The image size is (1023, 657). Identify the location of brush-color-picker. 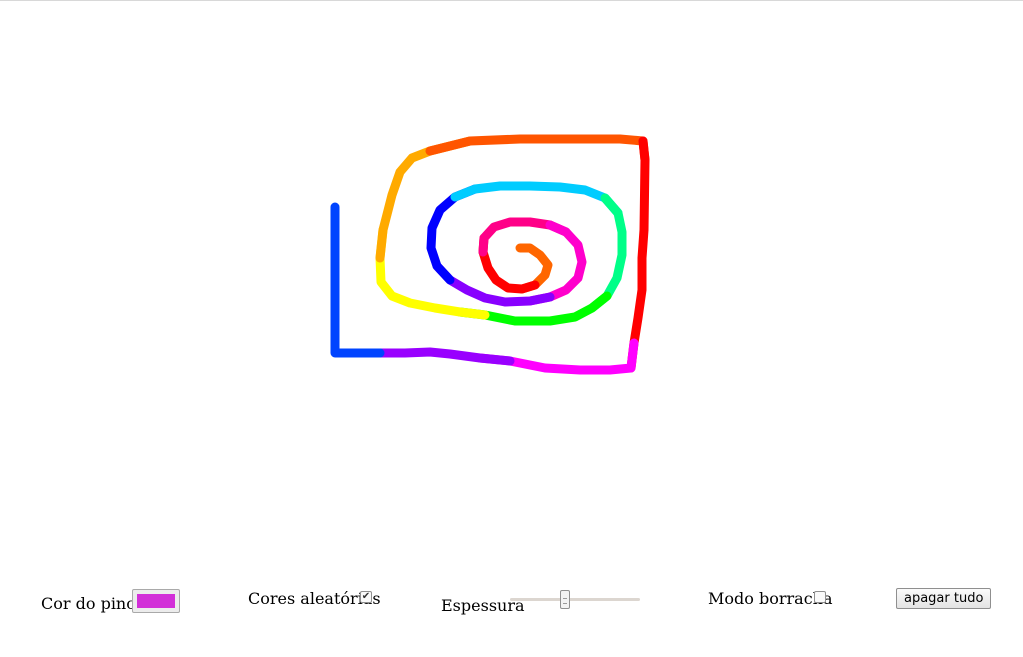
(156, 601).